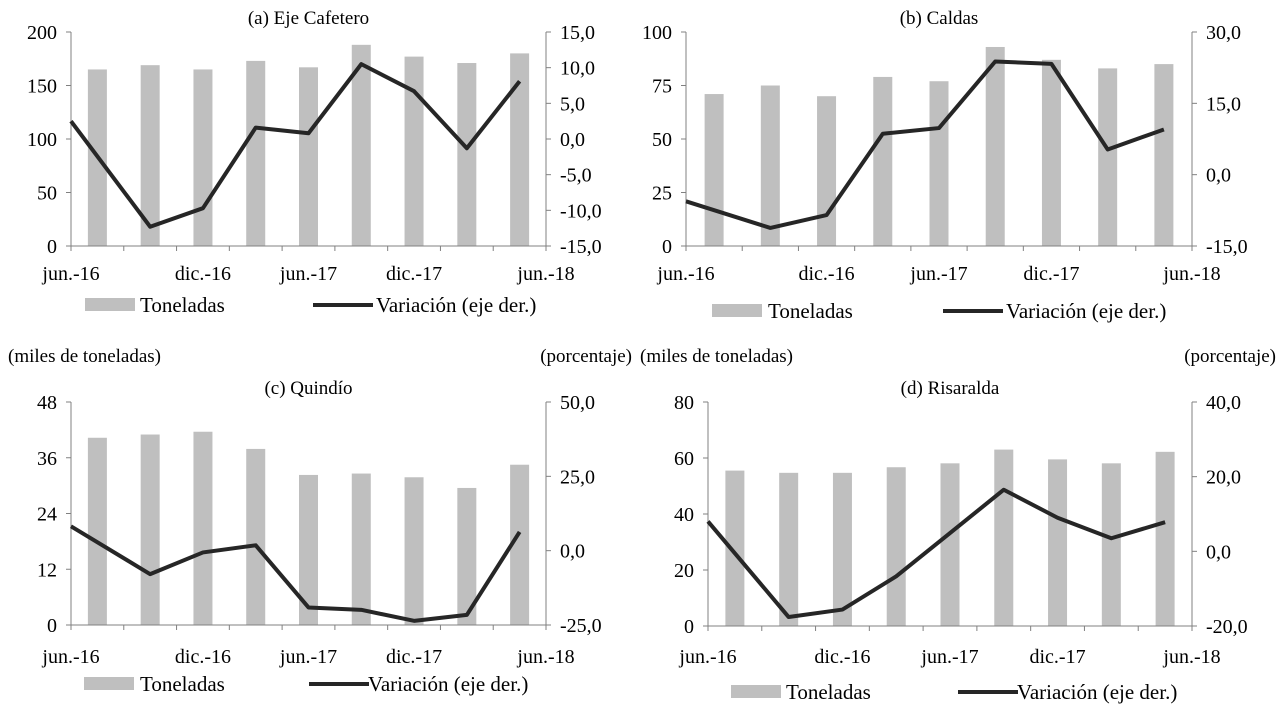  Describe the element at coordinates (662, 87) in the screenshot. I see `left-tick-label: 75` at that location.